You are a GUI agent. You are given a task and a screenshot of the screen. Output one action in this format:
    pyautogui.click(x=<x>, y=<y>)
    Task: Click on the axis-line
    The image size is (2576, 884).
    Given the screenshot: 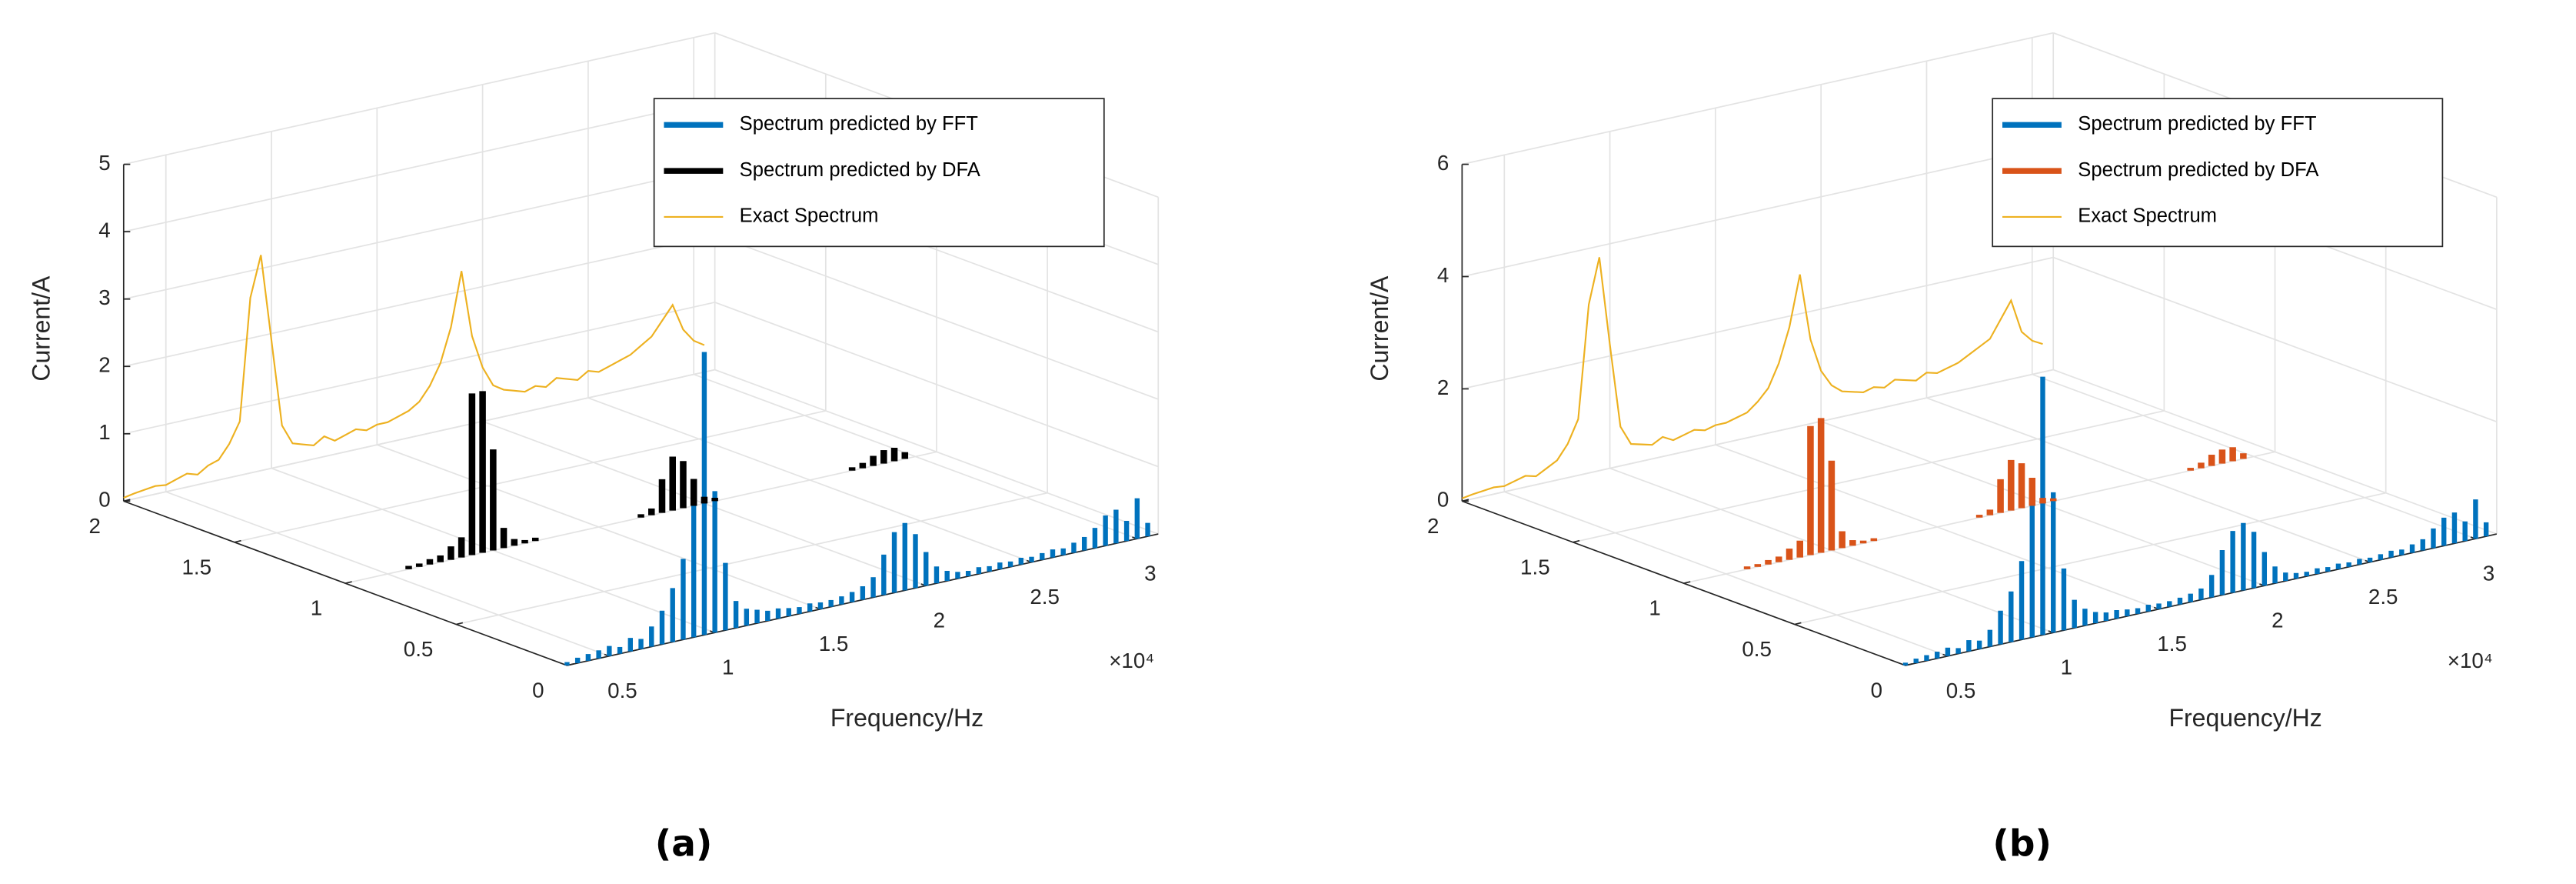 What is the action you would take?
    pyautogui.click(x=1684, y=583)
    